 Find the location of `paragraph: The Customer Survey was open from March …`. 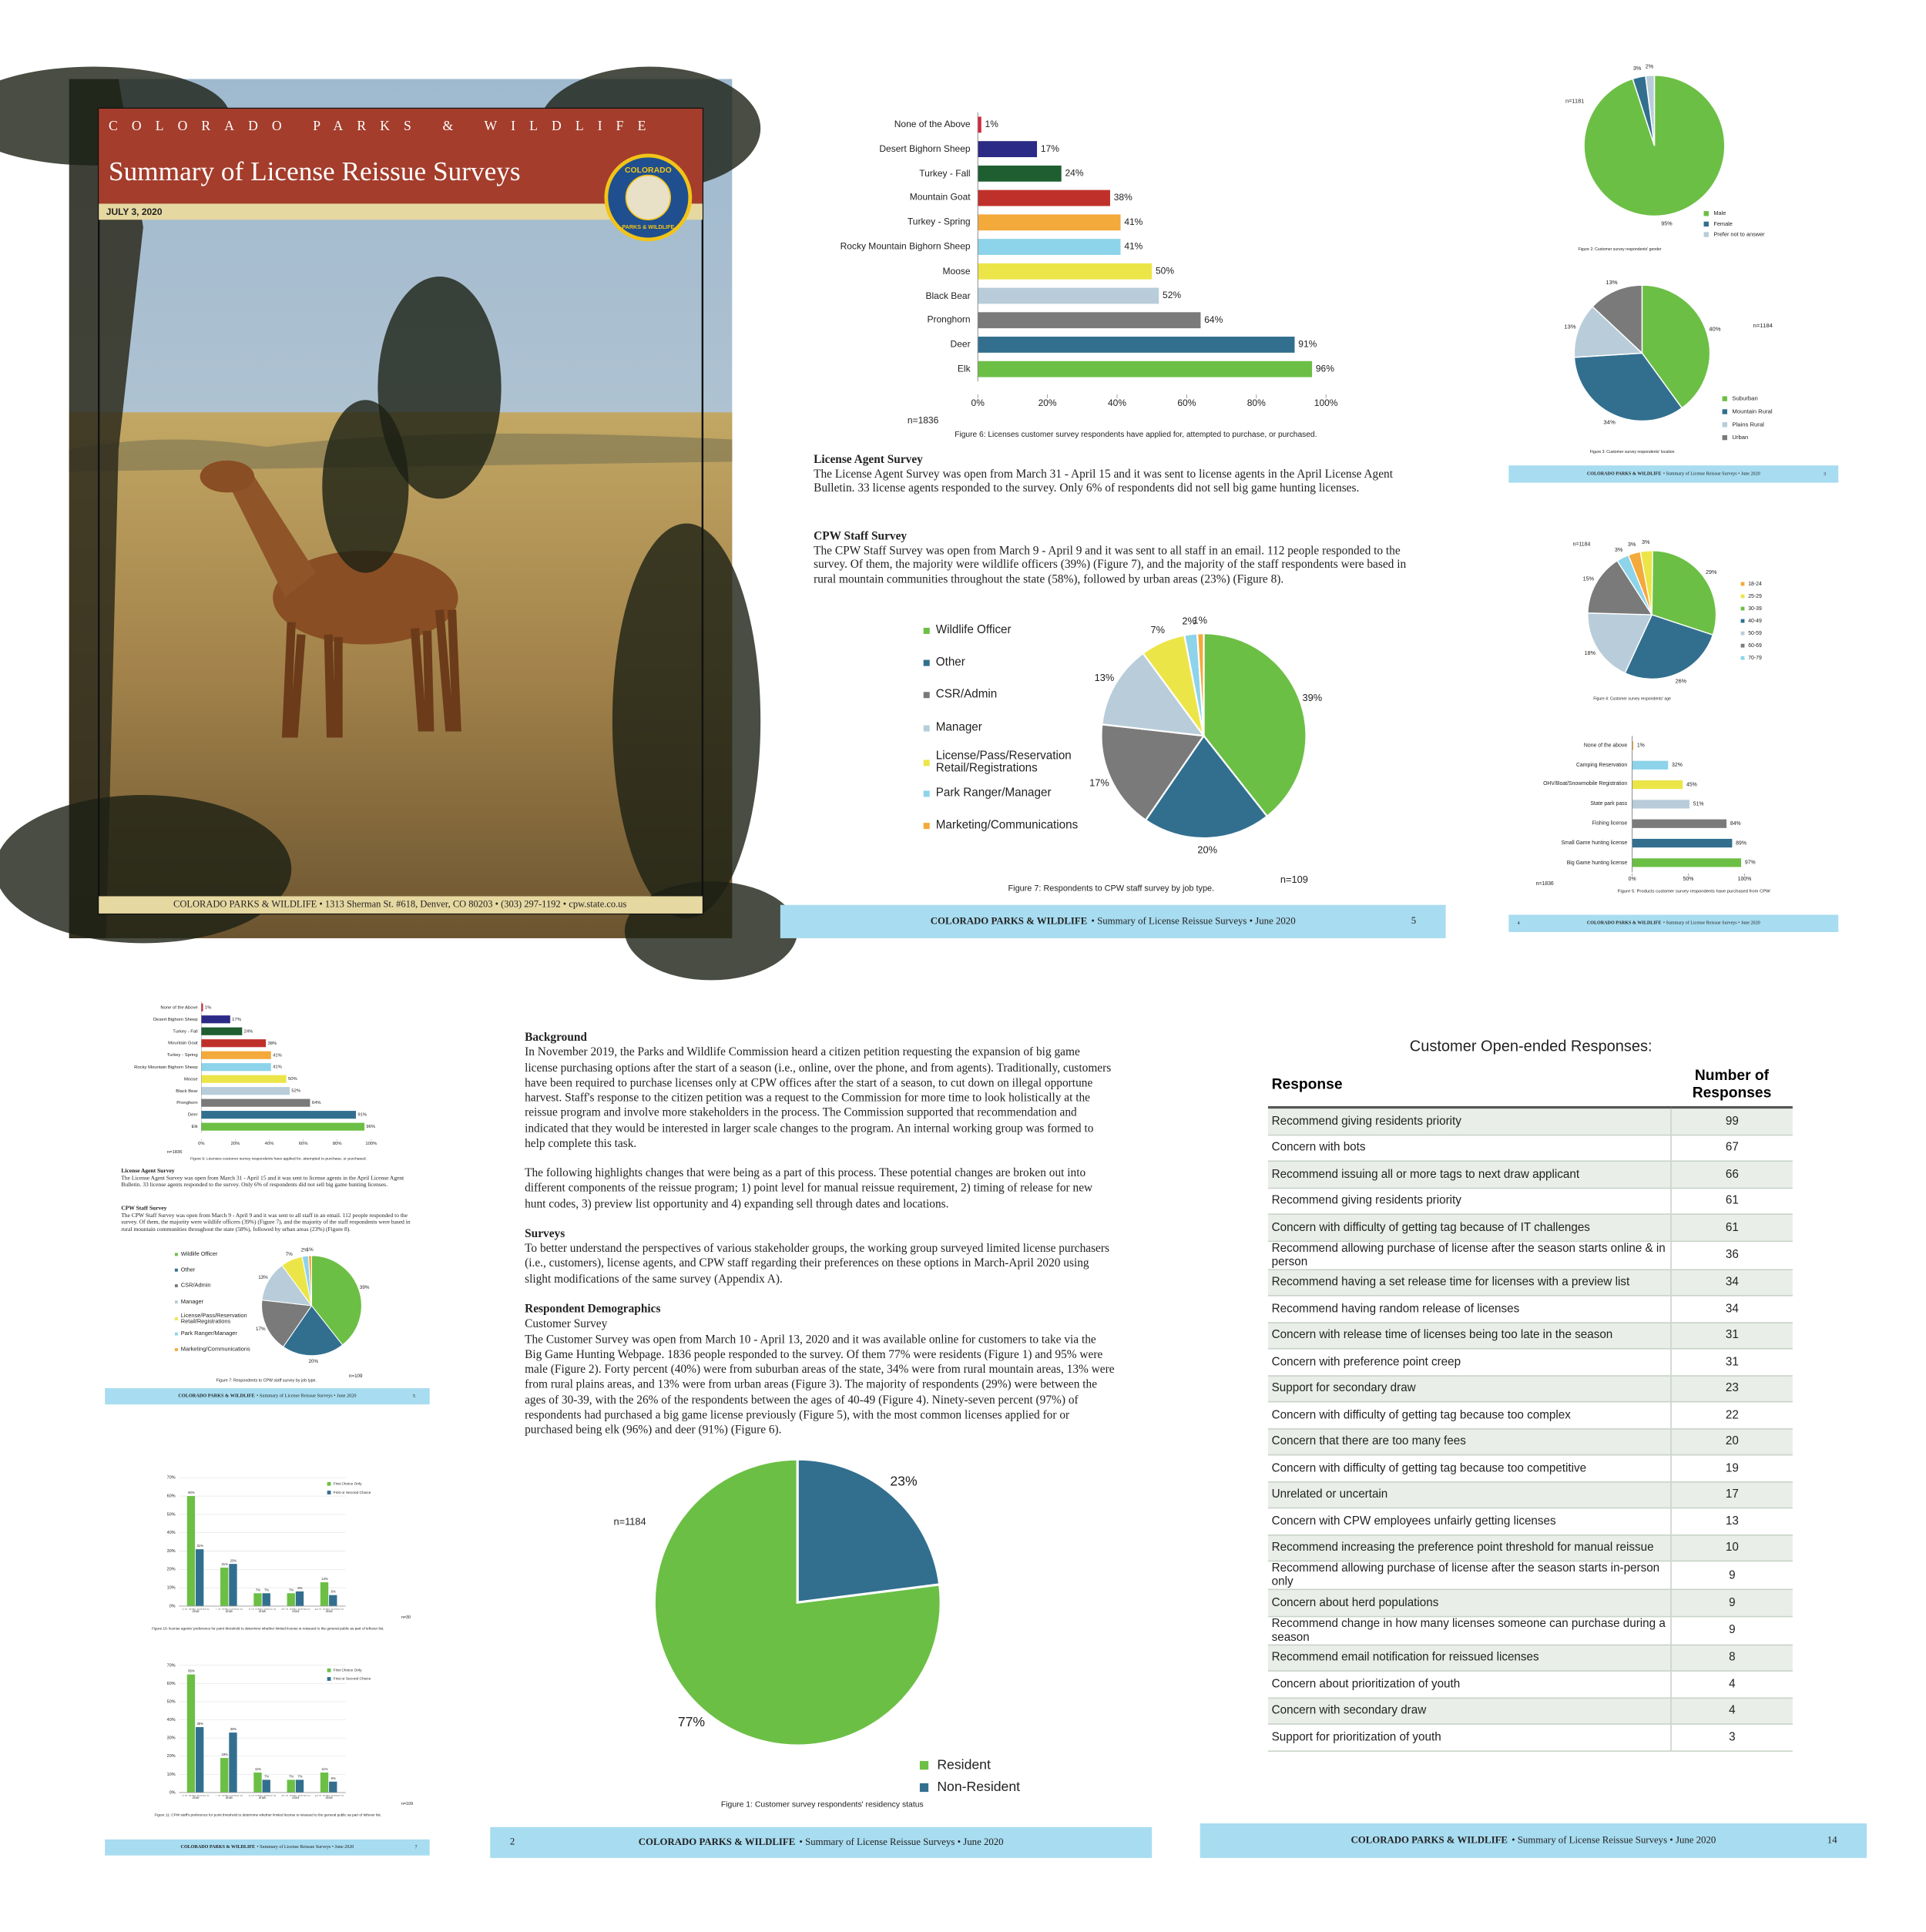

paragraph: The Customer Survey was open from March … is located at coordinates (820, 1384).